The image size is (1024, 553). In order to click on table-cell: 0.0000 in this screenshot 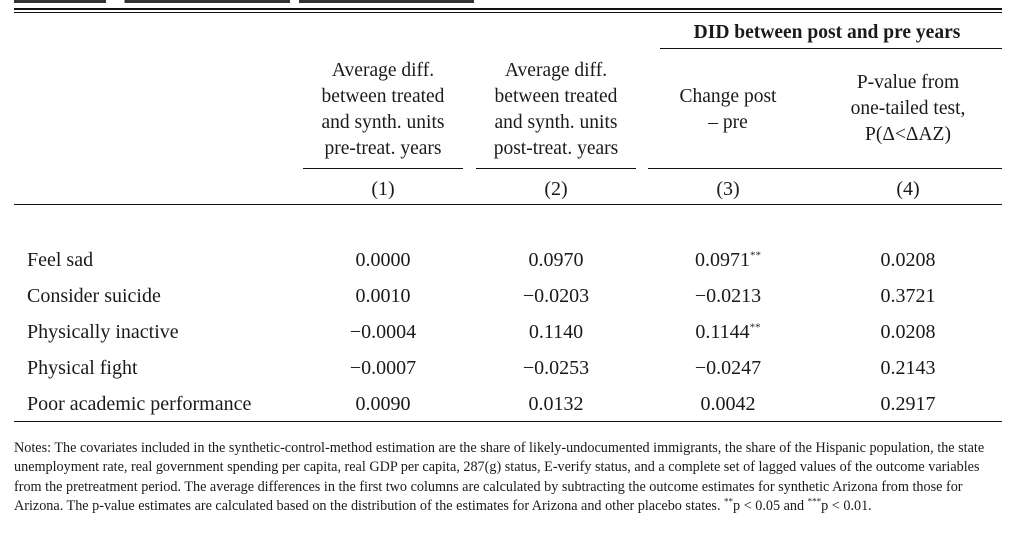, I will do `click(383, 260)`.